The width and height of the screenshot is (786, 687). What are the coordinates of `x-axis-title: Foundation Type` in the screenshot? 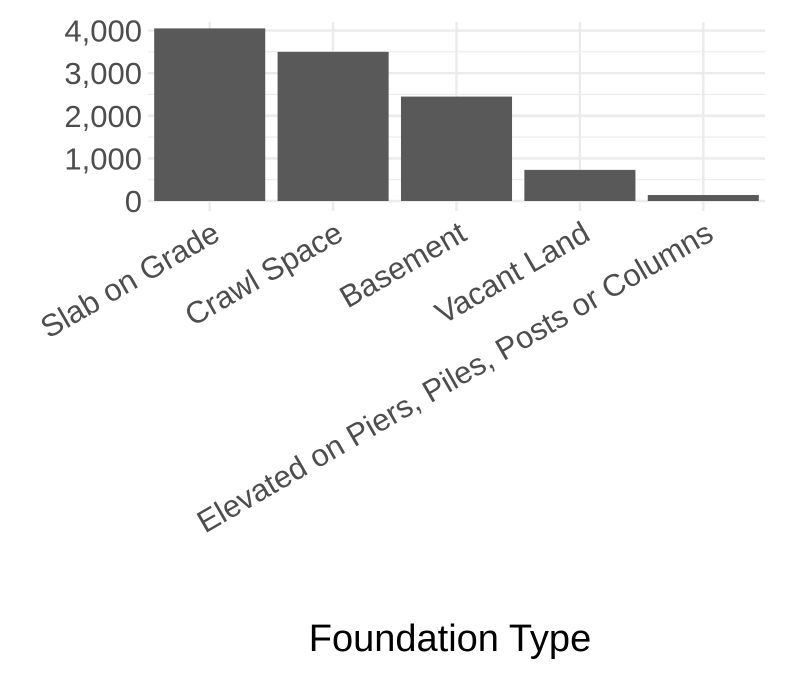 It's located at (450, 639).